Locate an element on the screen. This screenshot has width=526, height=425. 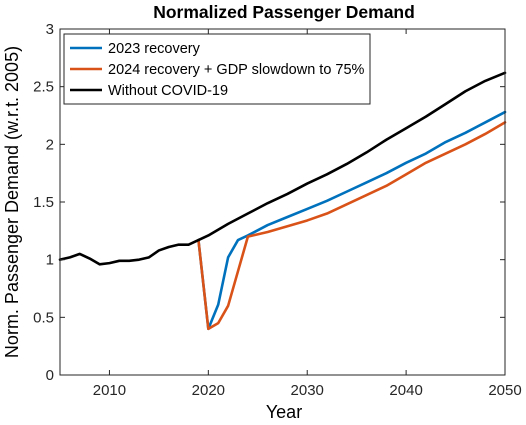
x-tick-label: 2050 is located at coordinates (504, 390).